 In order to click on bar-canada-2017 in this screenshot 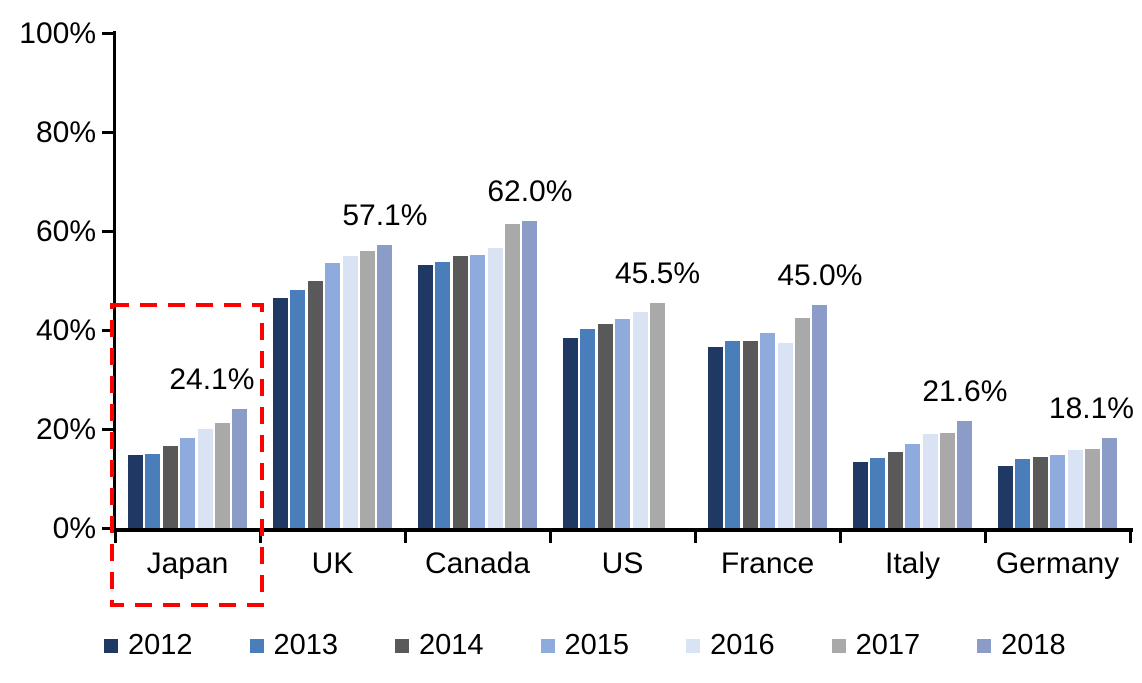, I will do `click(512, 375)`.